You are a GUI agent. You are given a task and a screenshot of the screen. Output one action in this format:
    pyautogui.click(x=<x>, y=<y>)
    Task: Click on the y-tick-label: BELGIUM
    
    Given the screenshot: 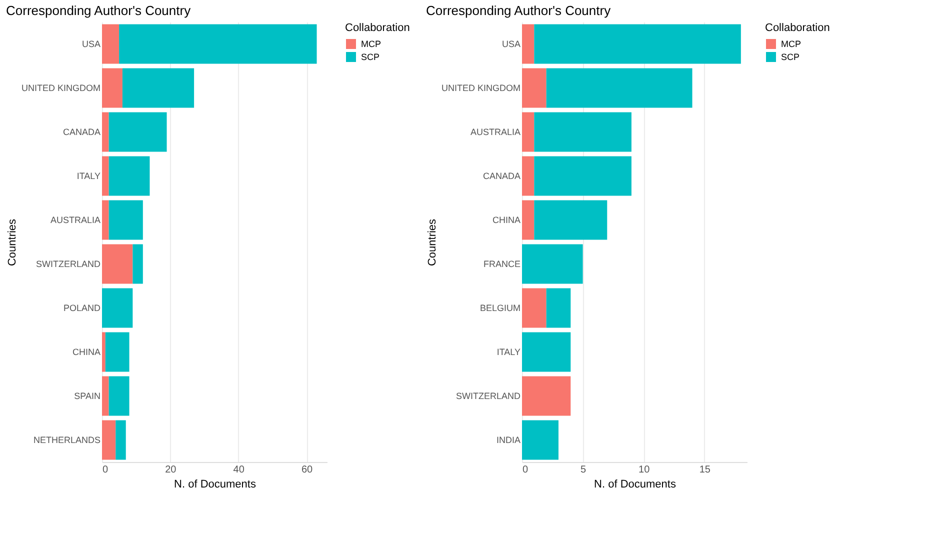 What is the action you would take?
    pyautogui.click(x=500, y=308)
    